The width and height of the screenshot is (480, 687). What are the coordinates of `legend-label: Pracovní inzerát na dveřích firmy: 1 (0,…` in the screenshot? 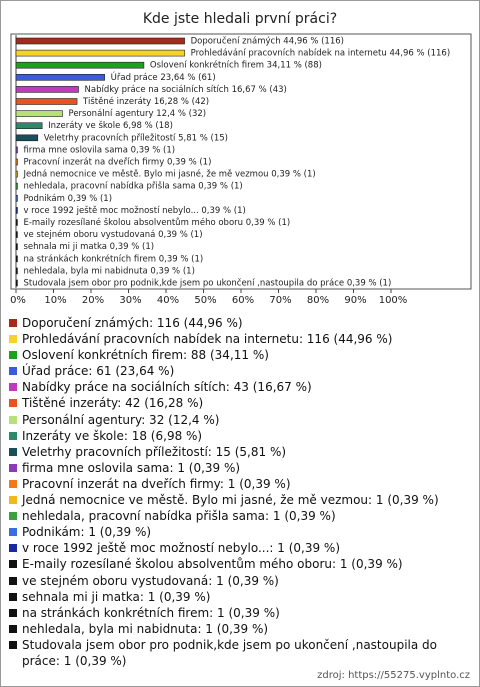 It's located at (156, 483).